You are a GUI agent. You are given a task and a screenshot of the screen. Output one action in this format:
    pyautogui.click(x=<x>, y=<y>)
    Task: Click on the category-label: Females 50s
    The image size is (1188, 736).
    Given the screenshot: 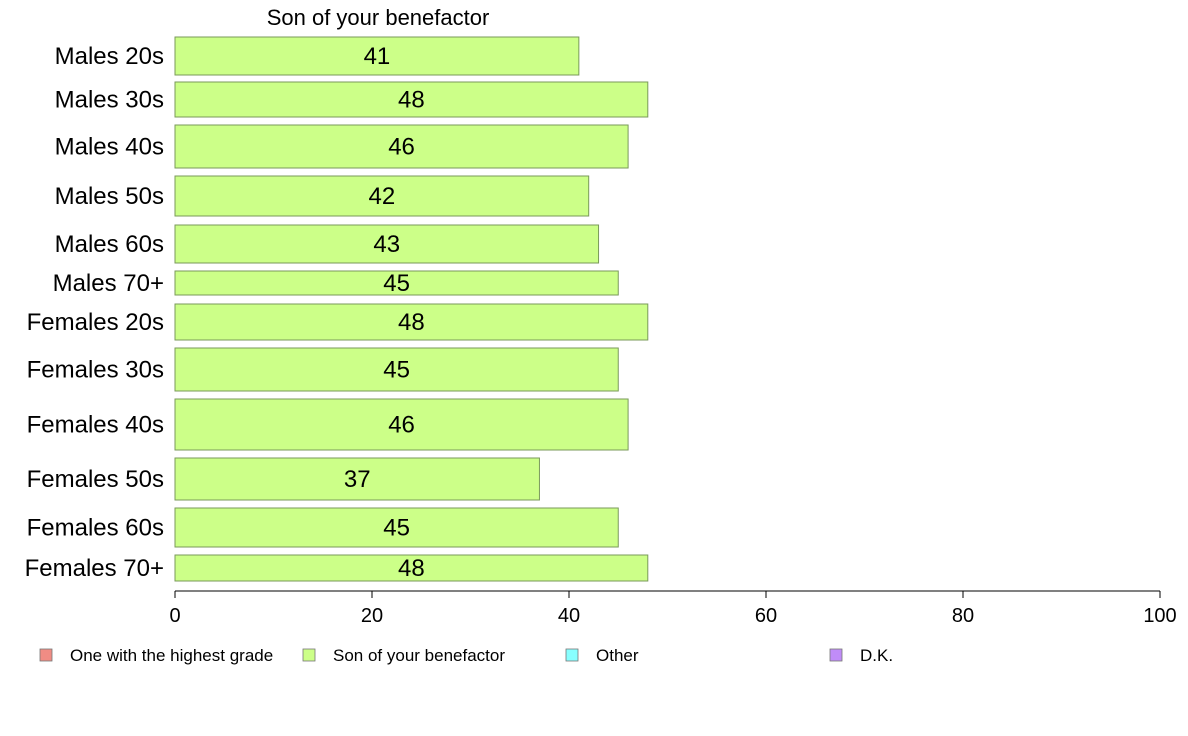 What is the action you would take?
    pyautogui.click(x=95, y=479)
    